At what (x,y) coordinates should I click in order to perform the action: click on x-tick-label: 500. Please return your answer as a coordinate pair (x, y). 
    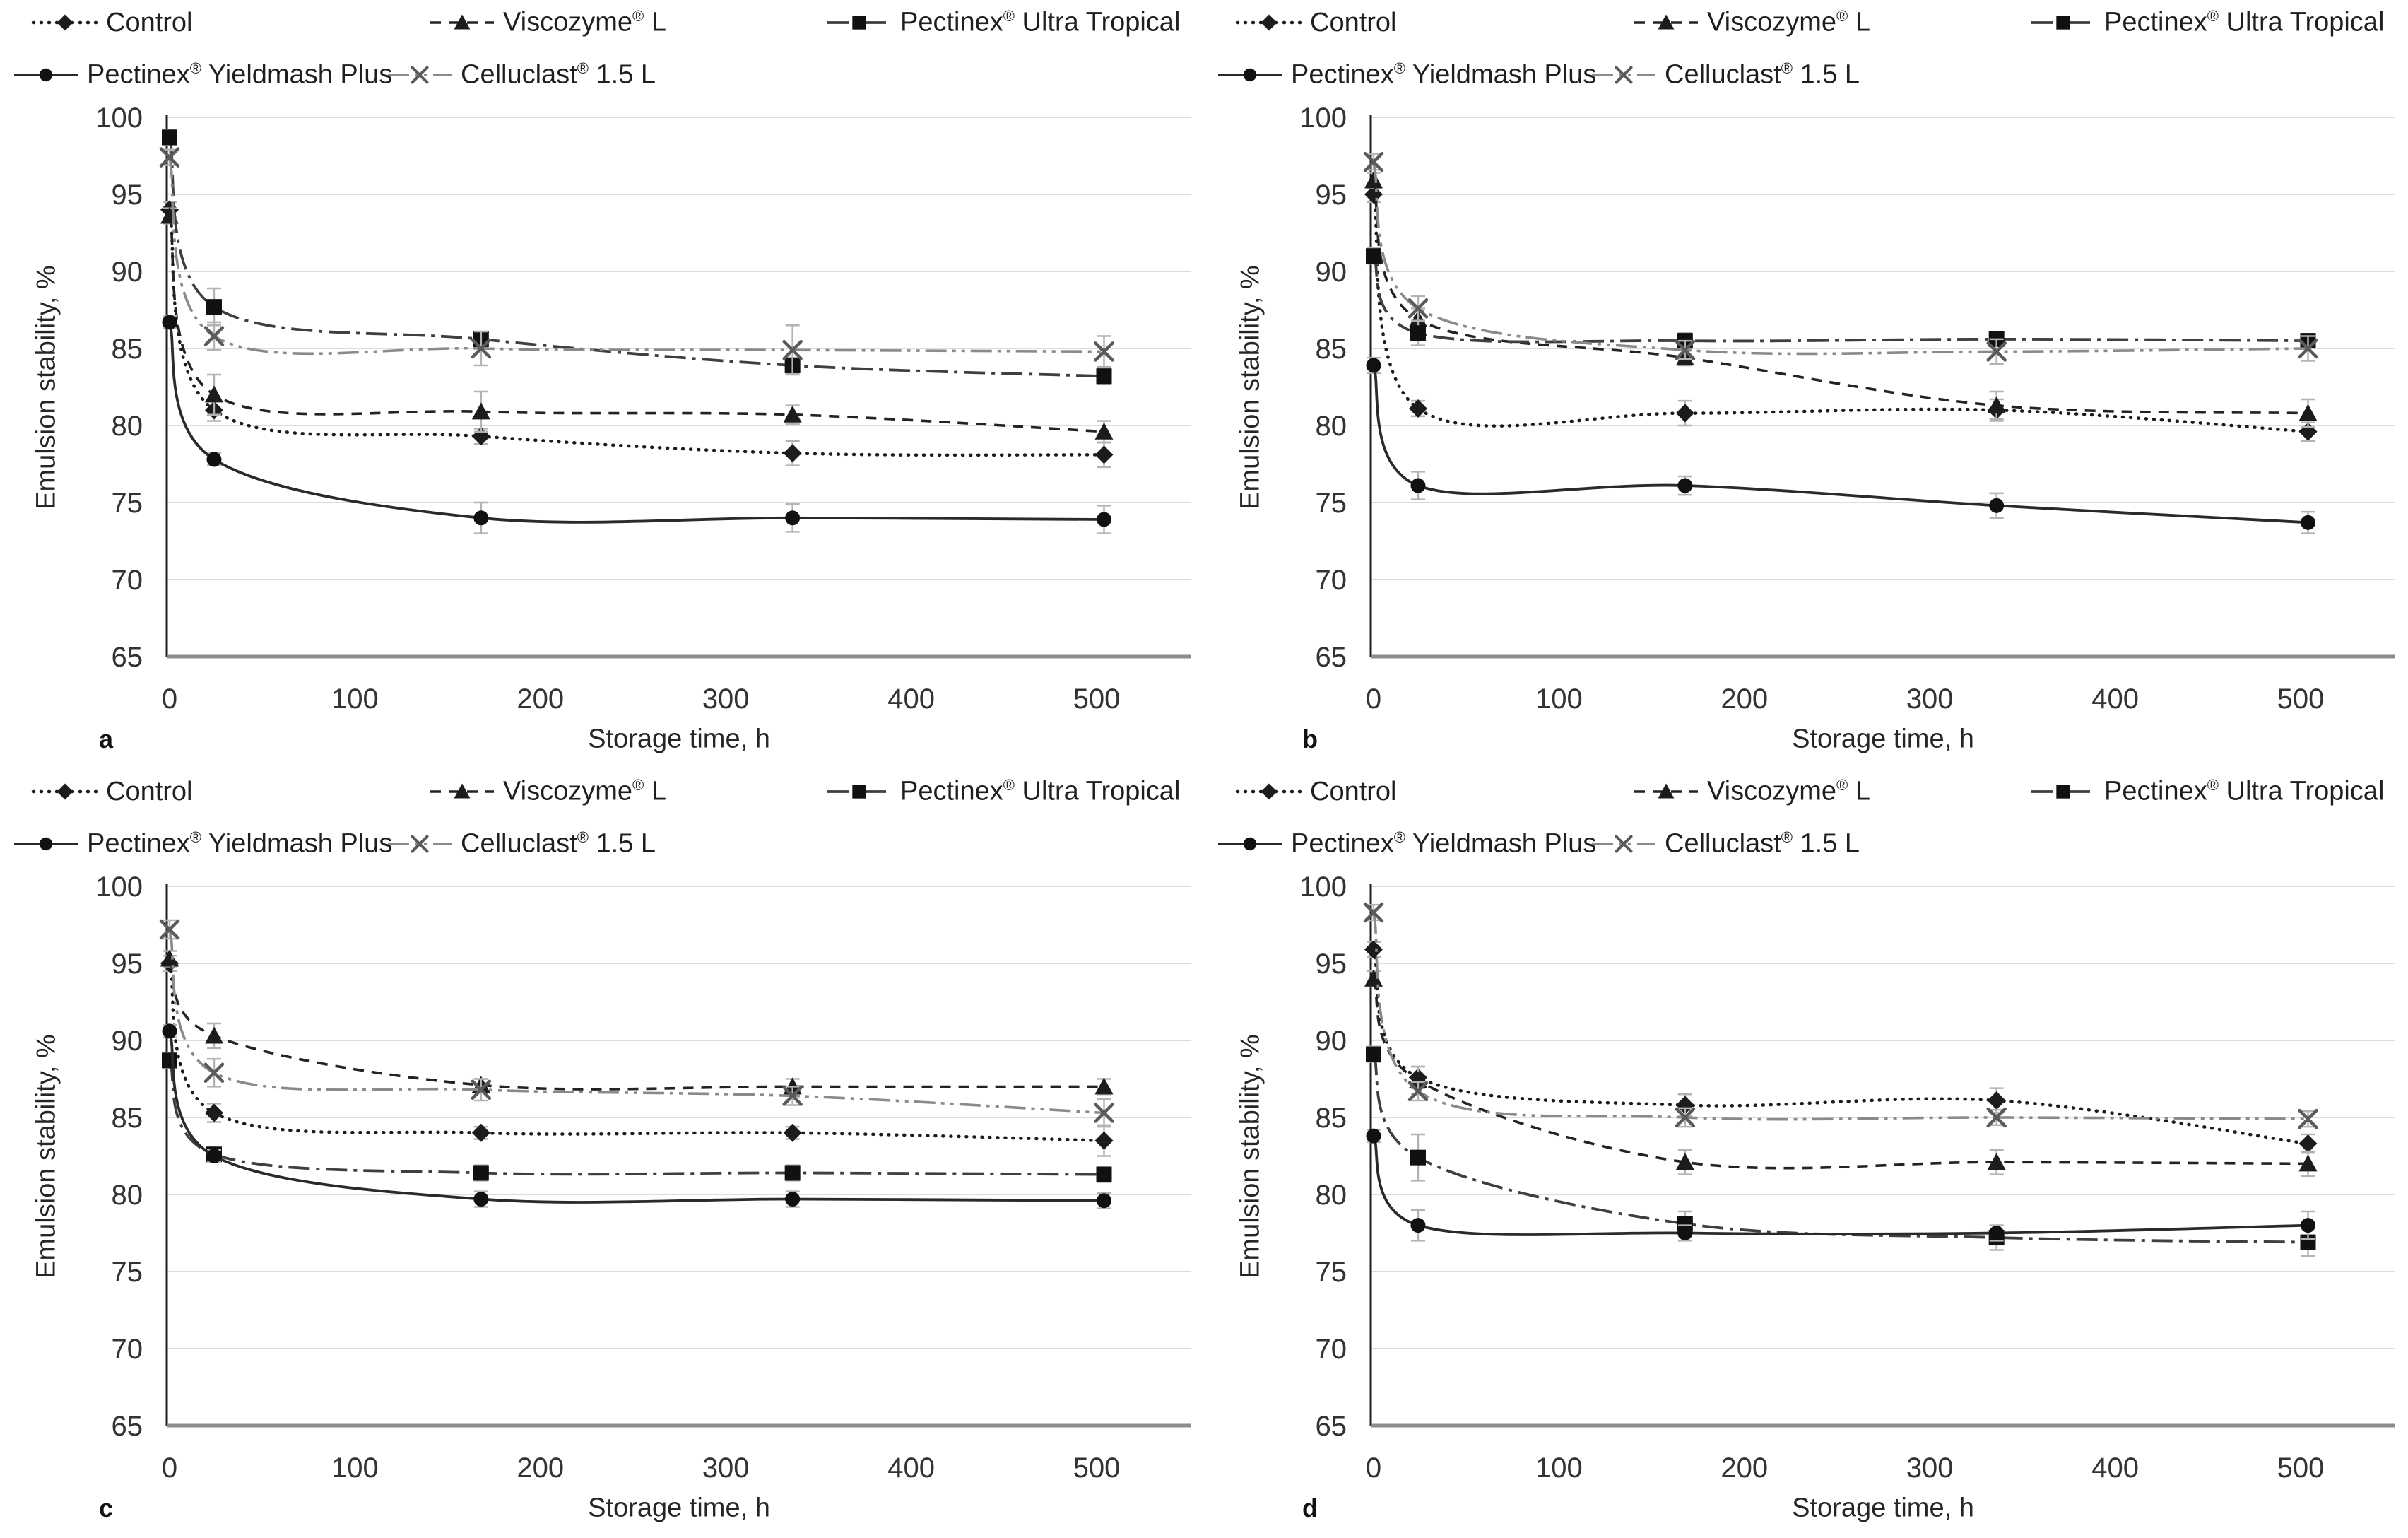
    Looking at the image, I should click on (2301, 699).